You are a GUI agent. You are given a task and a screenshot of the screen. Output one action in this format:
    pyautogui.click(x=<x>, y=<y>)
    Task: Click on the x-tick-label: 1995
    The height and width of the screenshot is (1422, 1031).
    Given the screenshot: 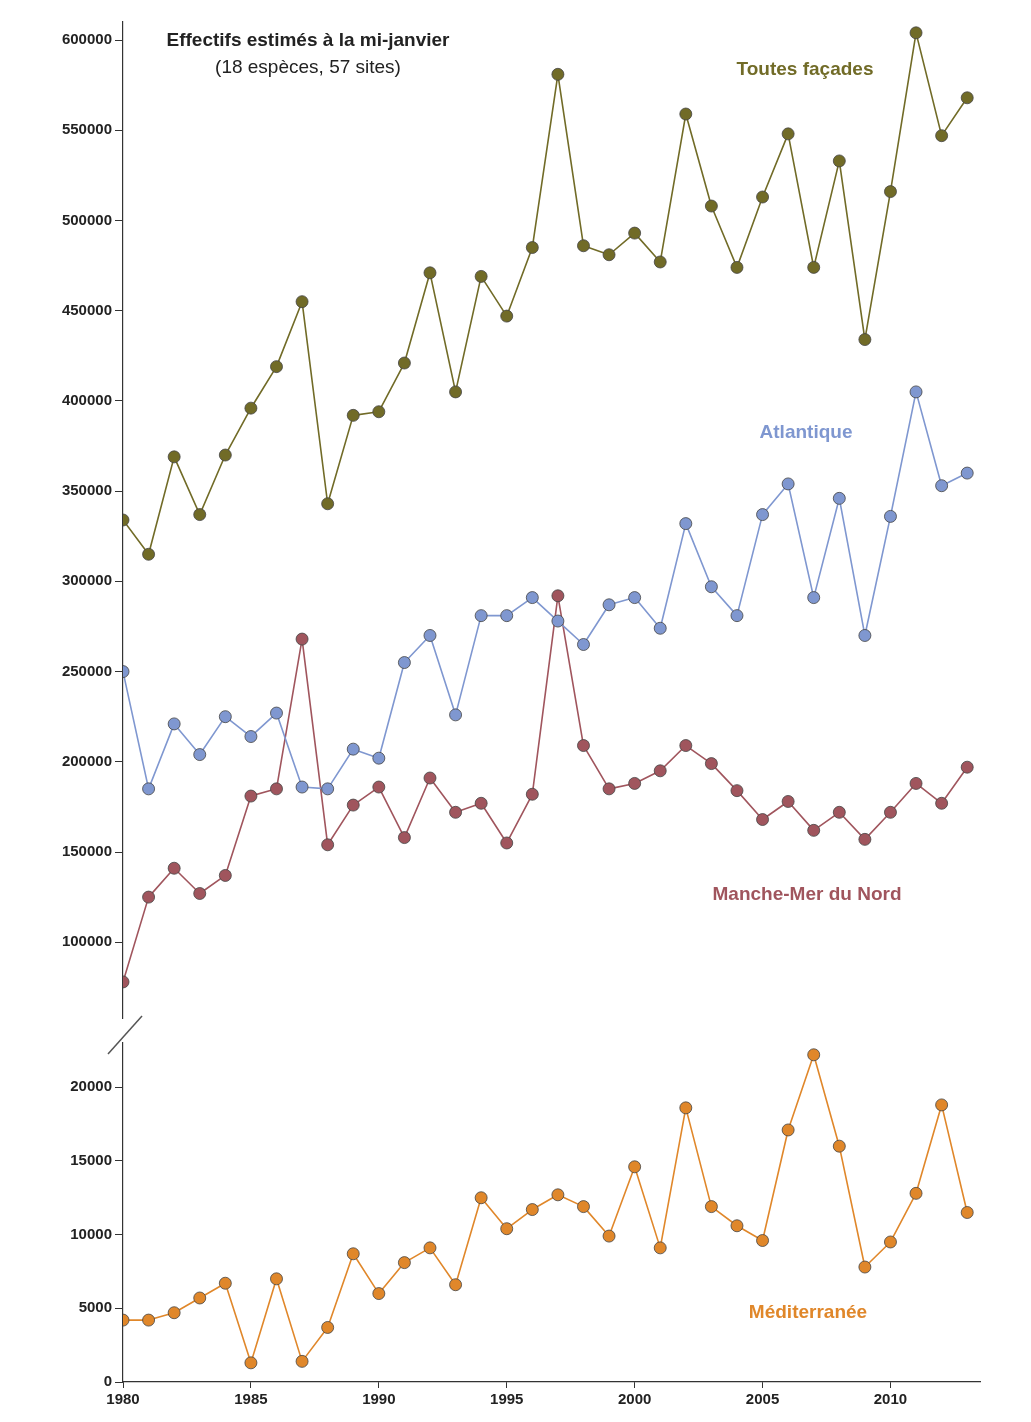 What is the action you would take?
    pyautogui.click(x=507, y=1399)
    